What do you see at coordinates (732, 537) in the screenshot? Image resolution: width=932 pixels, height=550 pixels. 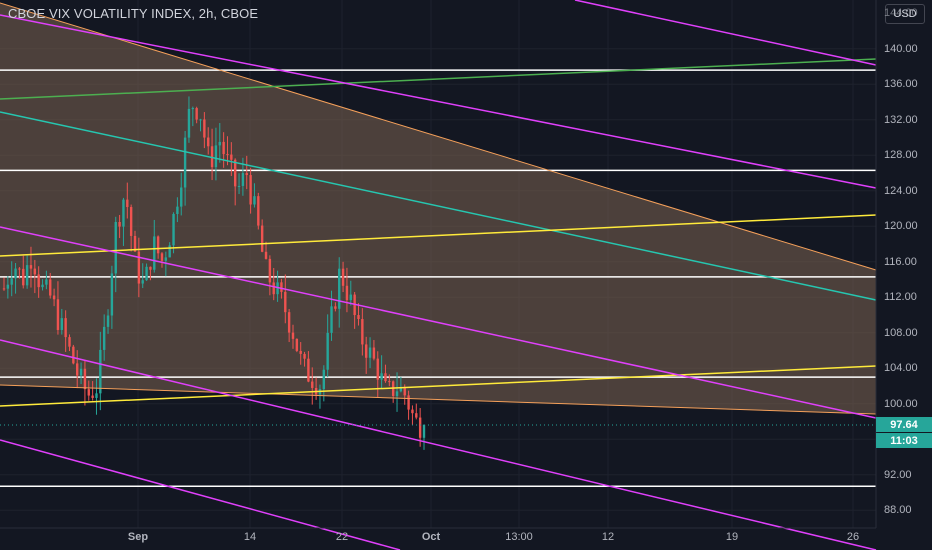 I see `time-tick-label: 19` at bounding box center [732, 537].